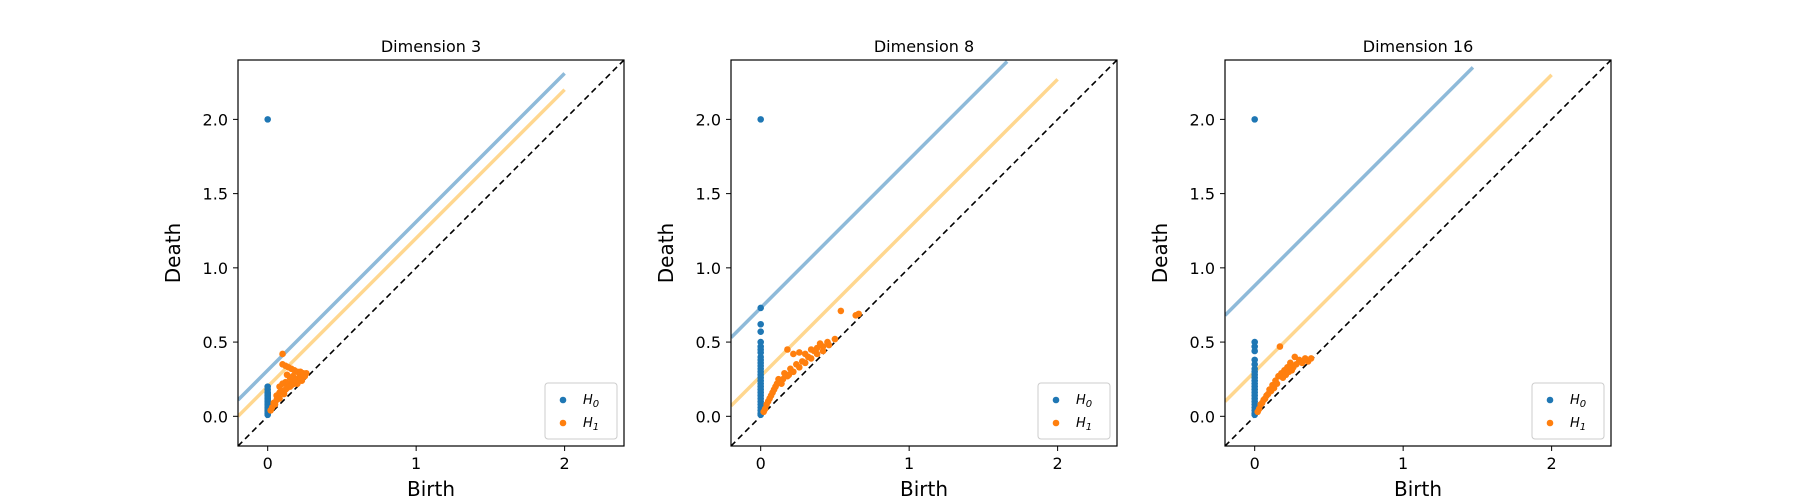 This screenshot has width=1800, height=500. I want to click on chart-title: Dimension 16, so click(1418, 46).